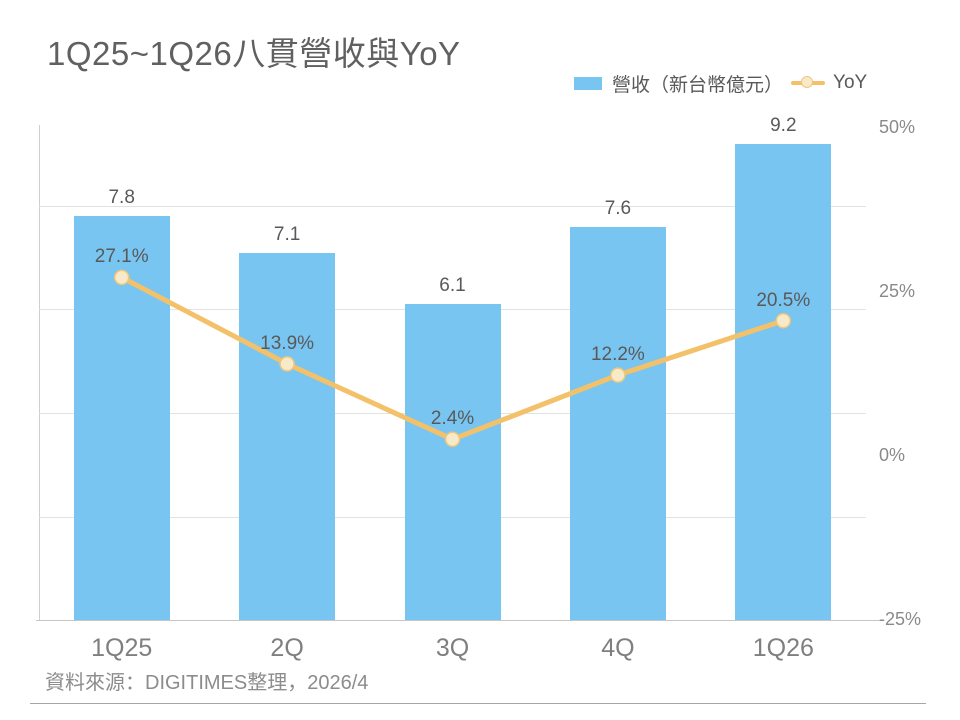 The width and height of the screenshot is (960, 720). I want to click on source-note: 資料來源：DIGITIMES整理，2026/4, so click(207, 683).